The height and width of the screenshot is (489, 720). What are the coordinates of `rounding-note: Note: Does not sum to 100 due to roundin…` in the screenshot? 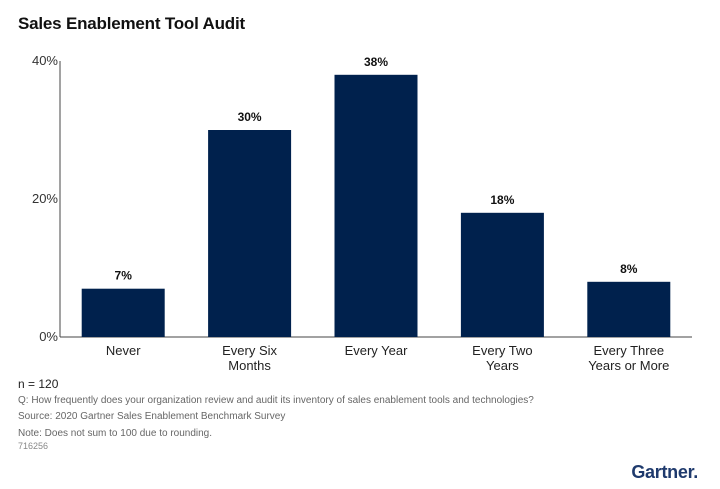 It's located at (115, 433).